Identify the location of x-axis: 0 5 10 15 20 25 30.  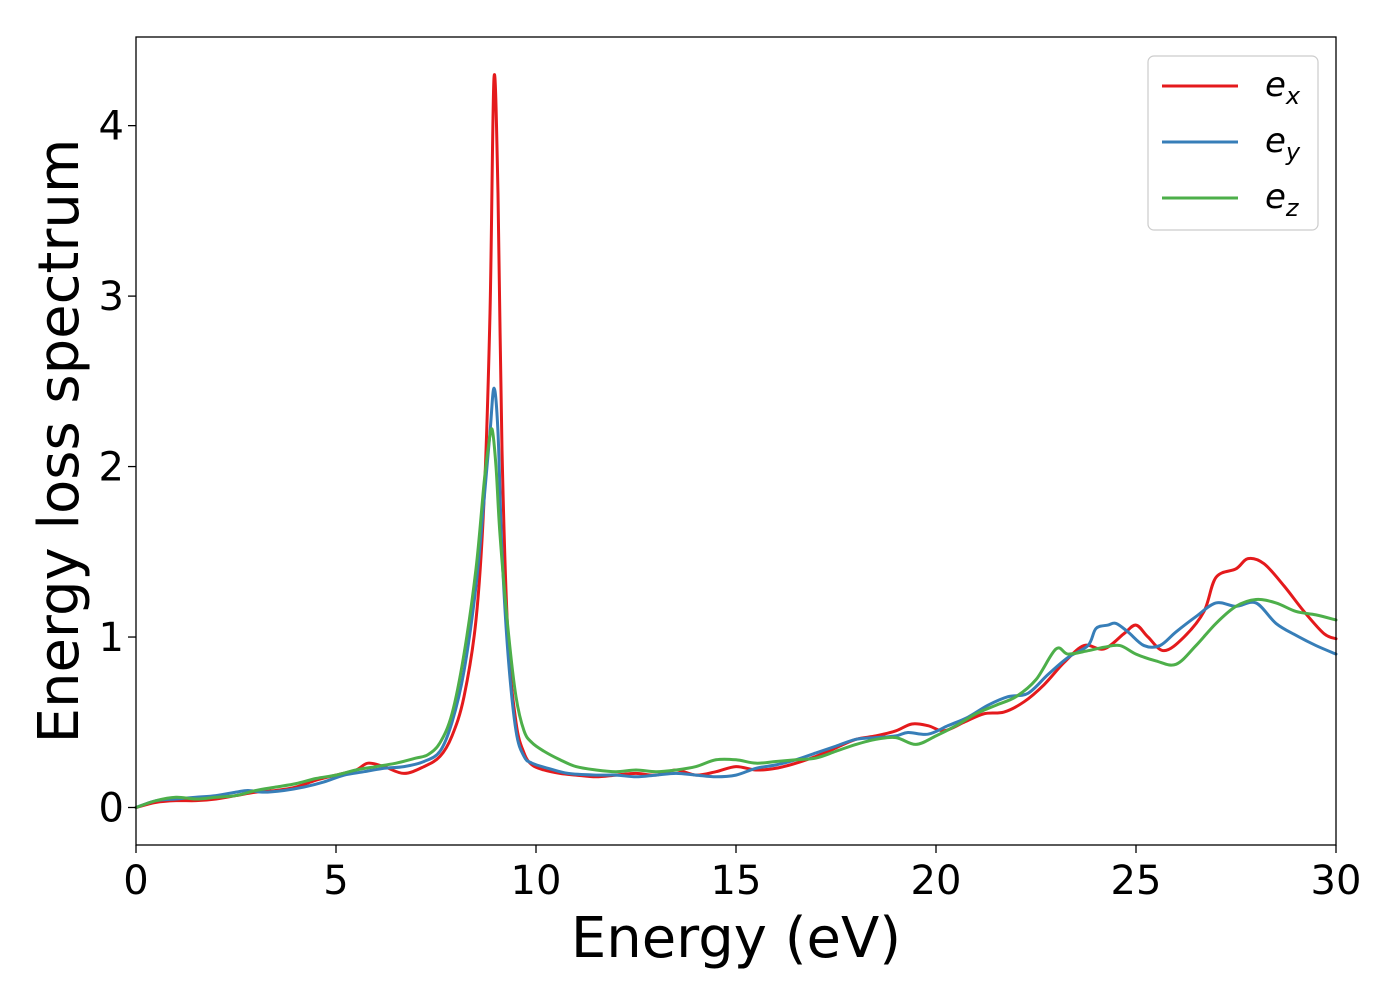
(742, 874).